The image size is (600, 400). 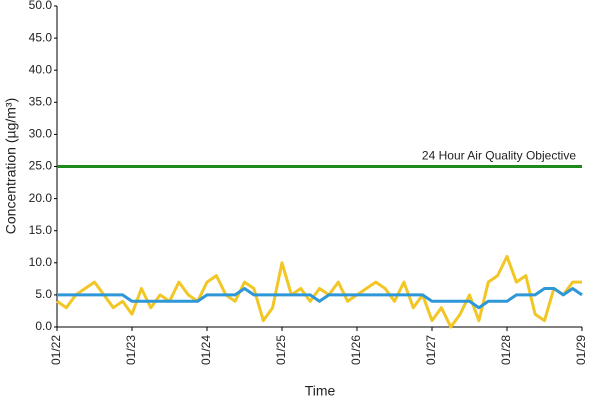 I want to click on y-tick-label: 5.0, so click(x=43, y=294).